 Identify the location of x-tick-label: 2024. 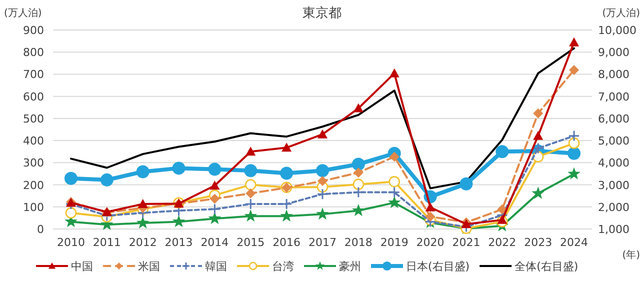
(574, 242).